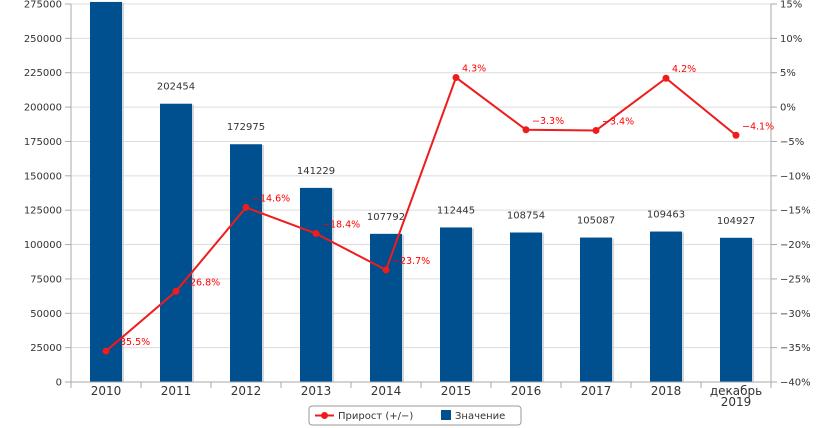  What do you see at coordinates (246, 127) in the screenshot?
I see `bar-value-label: 172975` at bounding box center [246, 127].